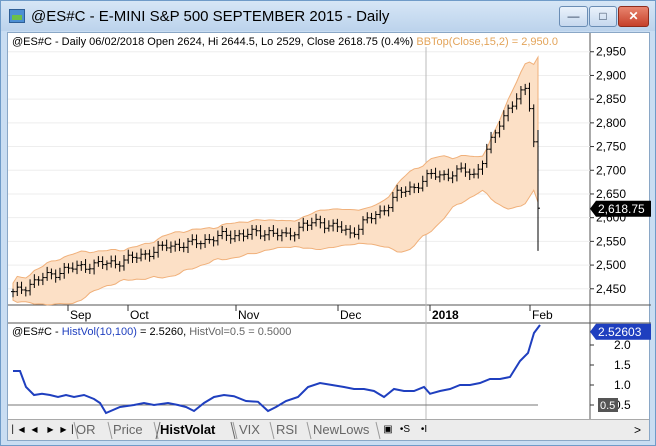 This screenshot has height=446, width=656. I want to click on tab-price: Price, so click(128, 429).